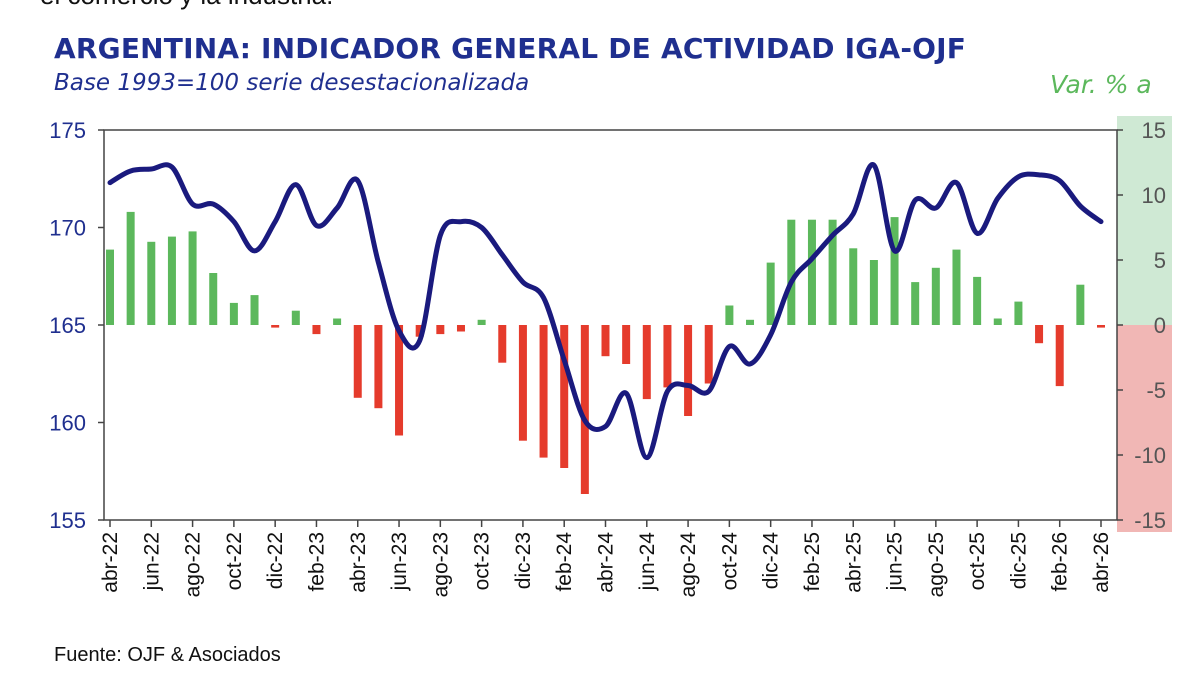  I want to click on x-axis-tick-label: dic-24, so click(771, 561).